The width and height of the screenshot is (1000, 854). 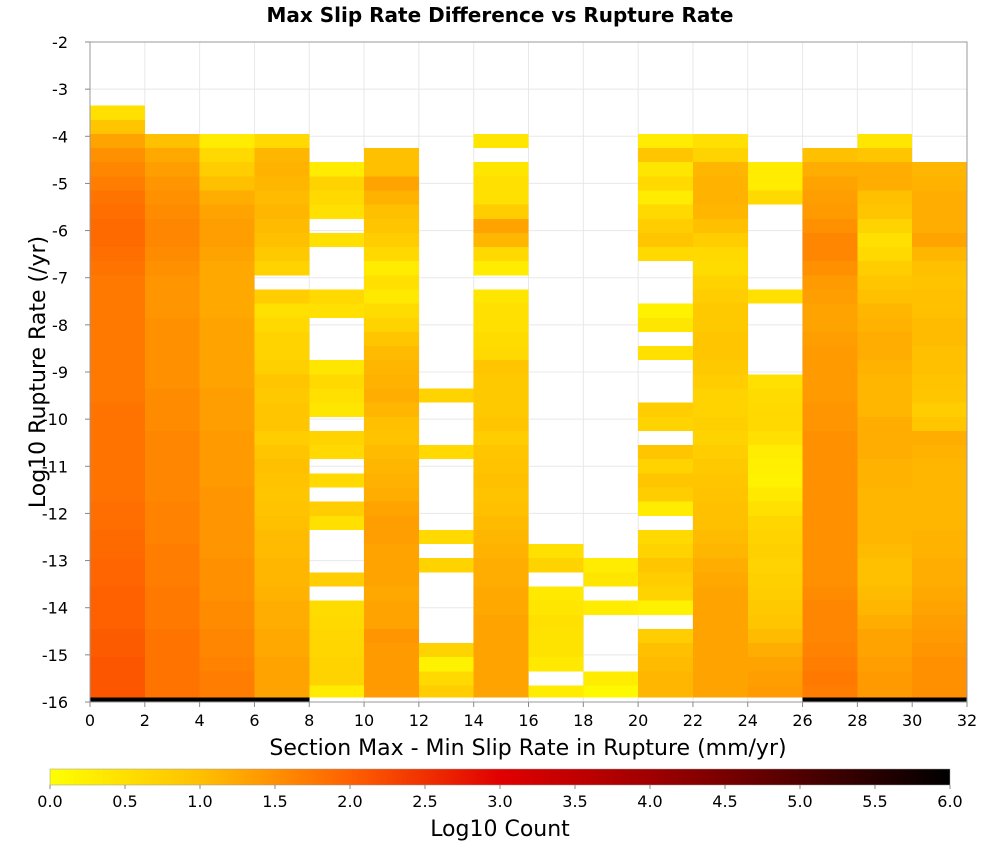 I want to click on colorbar, so click(x=500, y=777).